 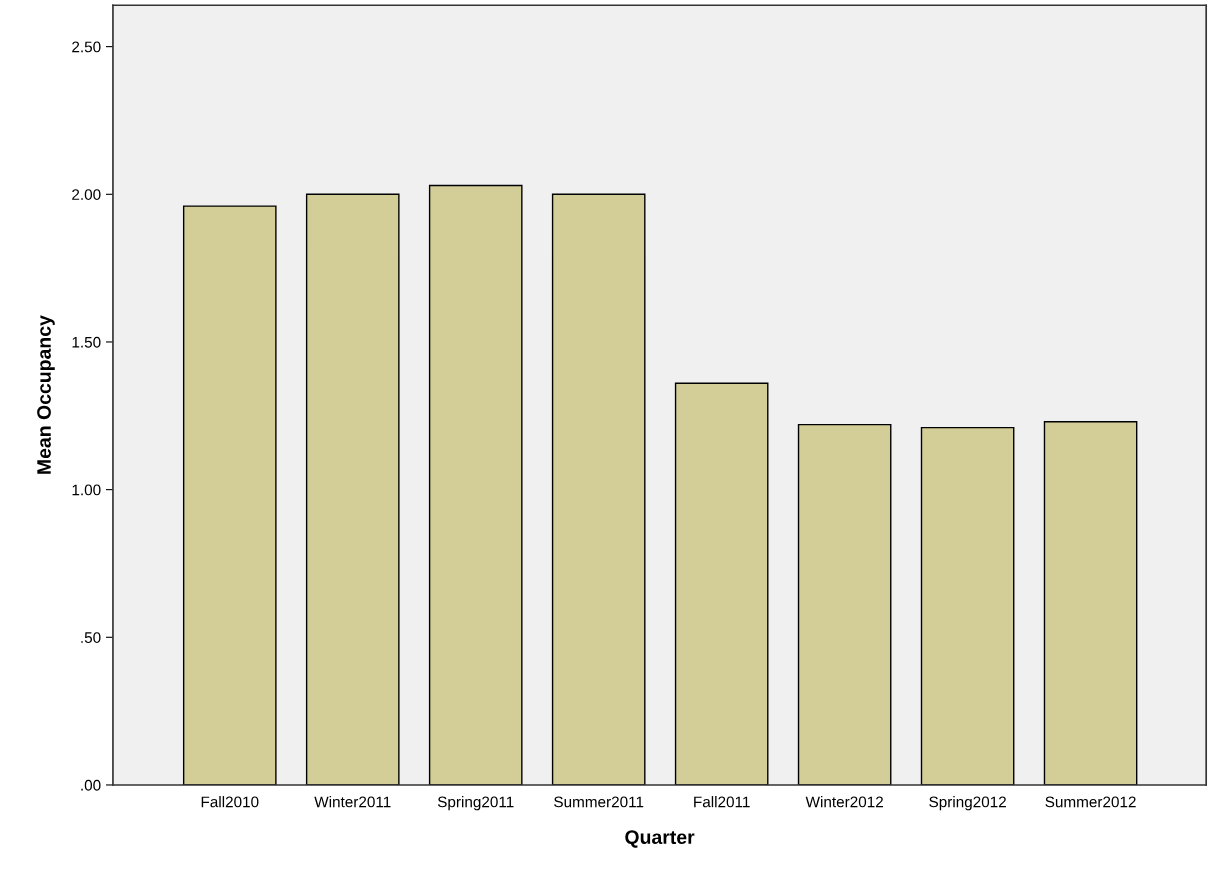 What do you see at coordinates (722, 802) in the screenshot?
I see `x-tick-label: Fall2011` at bounding box center [722, 802].